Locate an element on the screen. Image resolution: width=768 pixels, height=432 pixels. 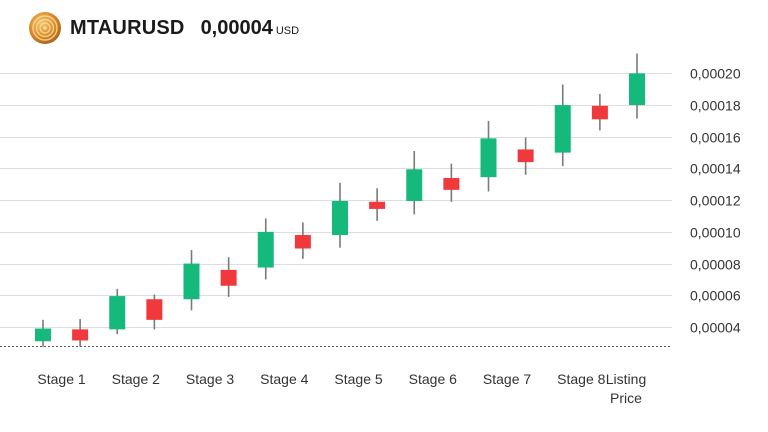
y-tick-label: 0,00020 is located at coordinates (715, 74).